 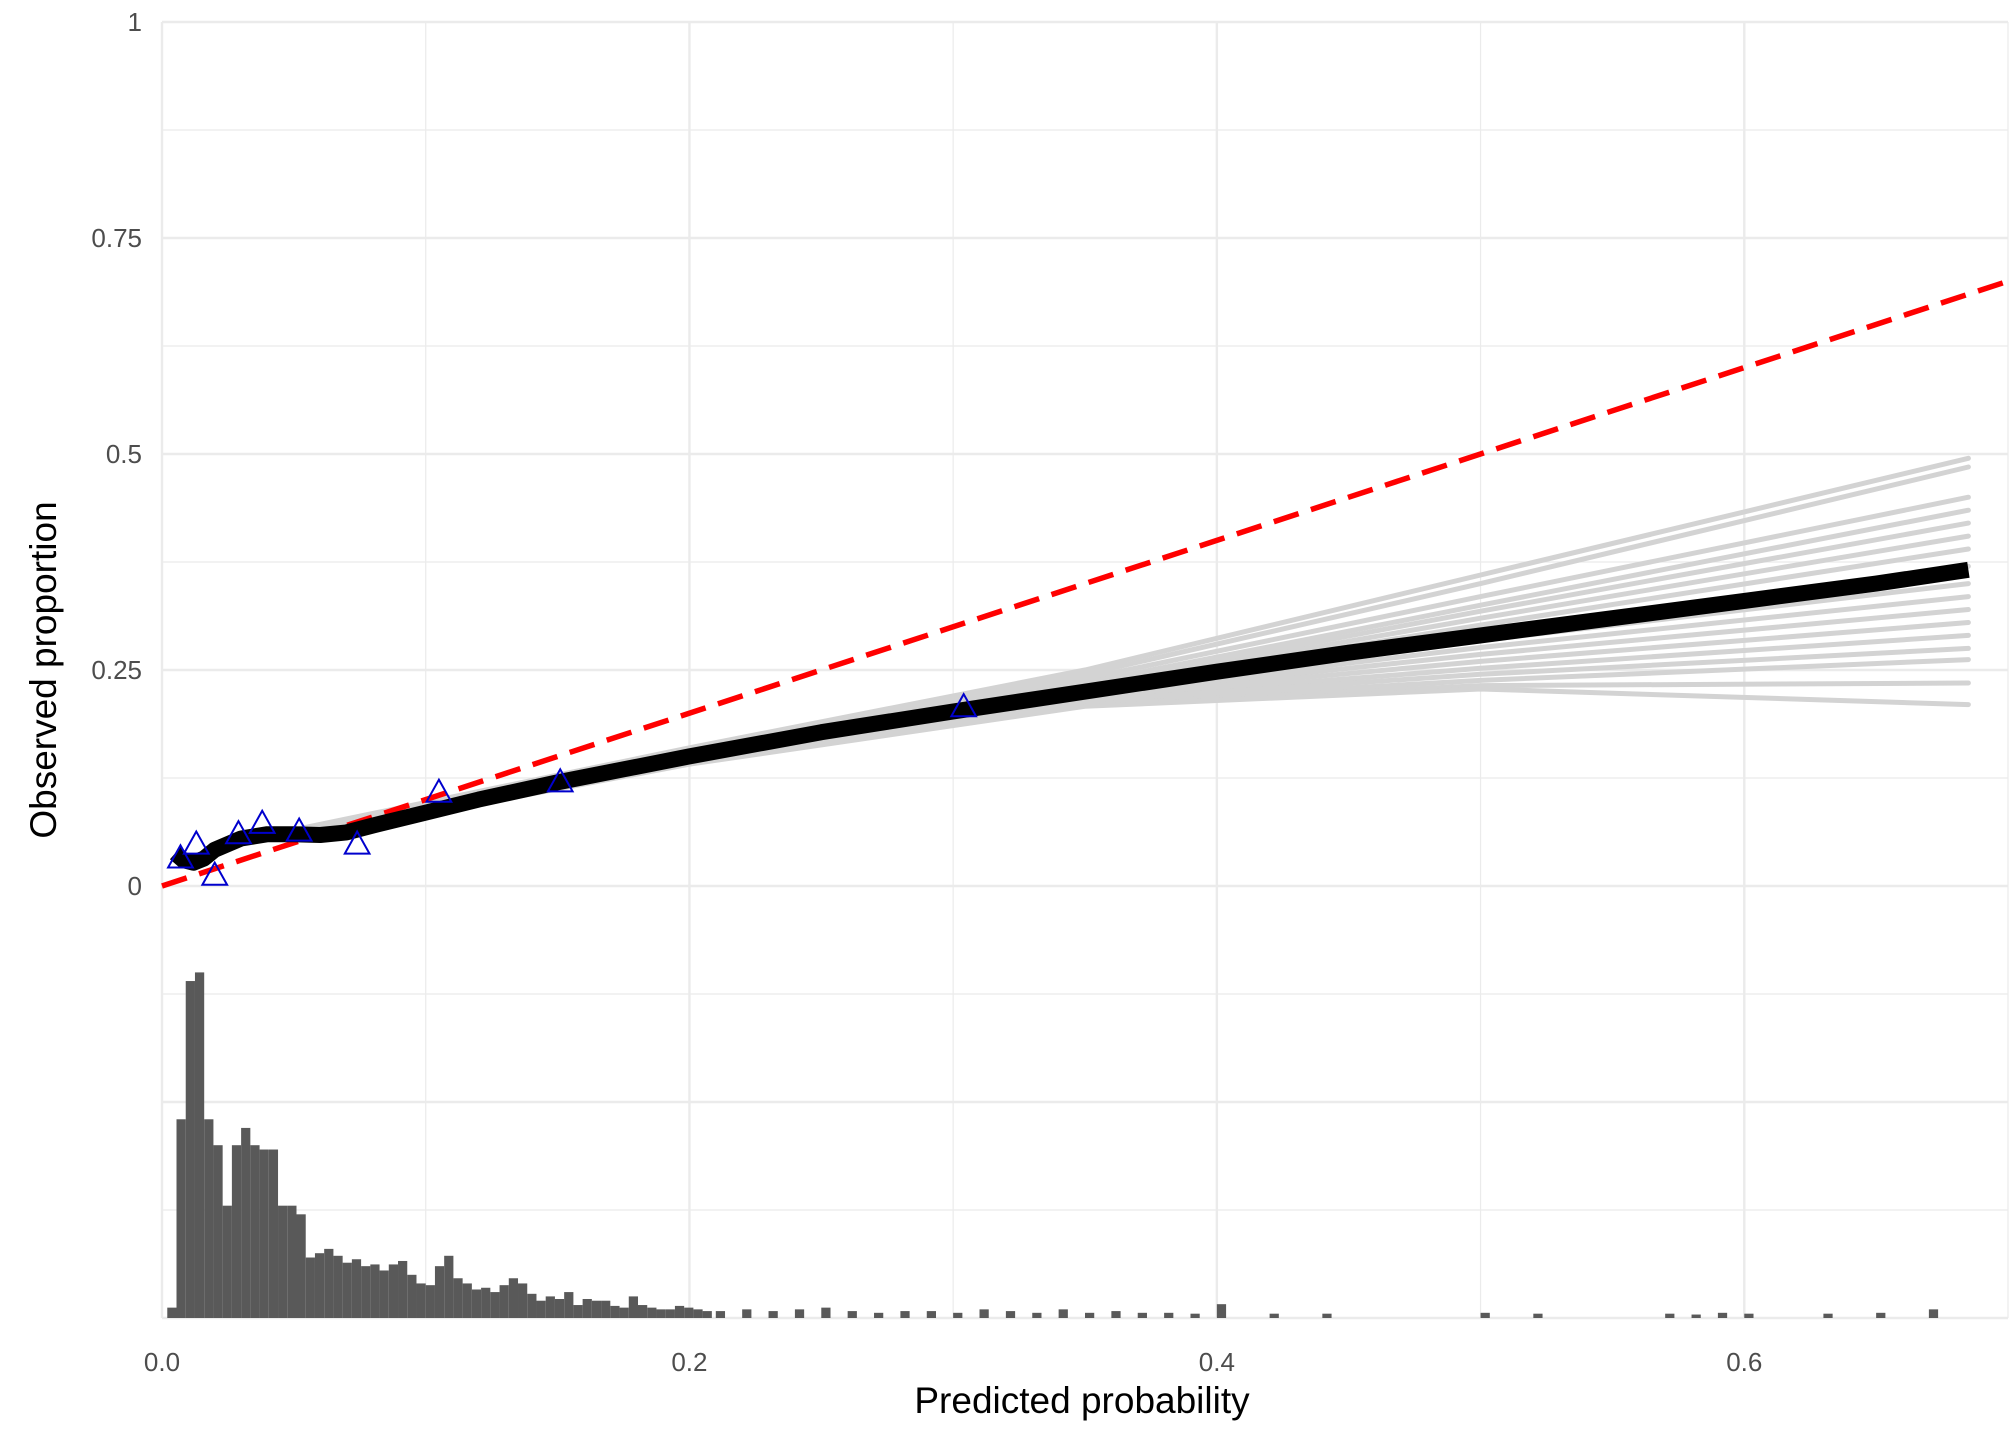 What do you see at coordinates (43, 669) in the screenshot?
I see `y-axis-title: Observed proportion` at bounding box center [43, 669].